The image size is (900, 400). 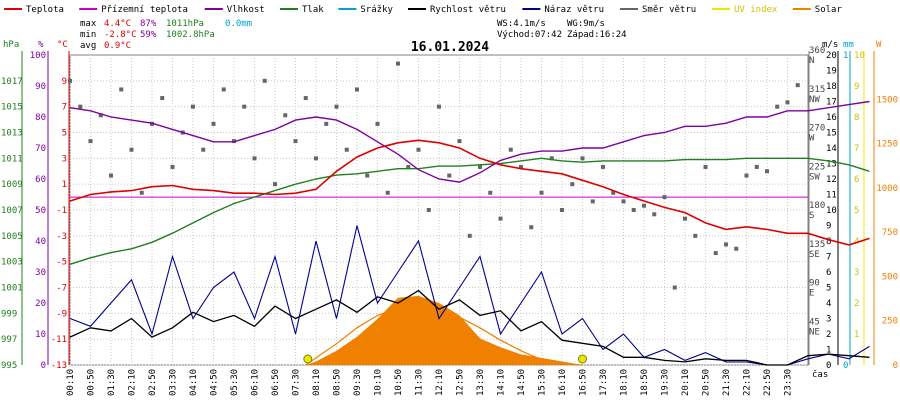 I want to click on direction-axis-tick: 180, so click(x=817, y=206).